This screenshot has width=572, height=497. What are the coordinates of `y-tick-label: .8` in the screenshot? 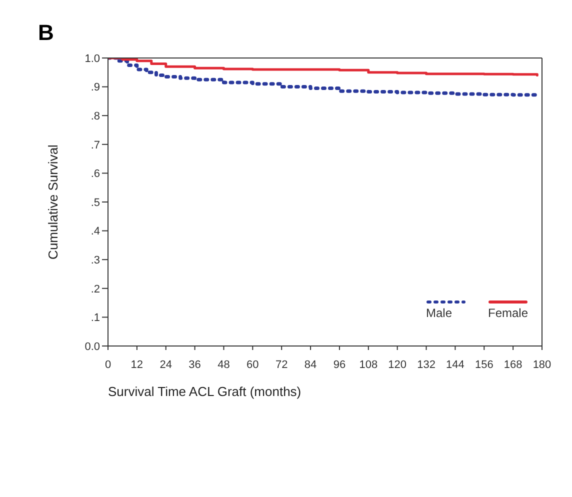 It's located at (95, 116).